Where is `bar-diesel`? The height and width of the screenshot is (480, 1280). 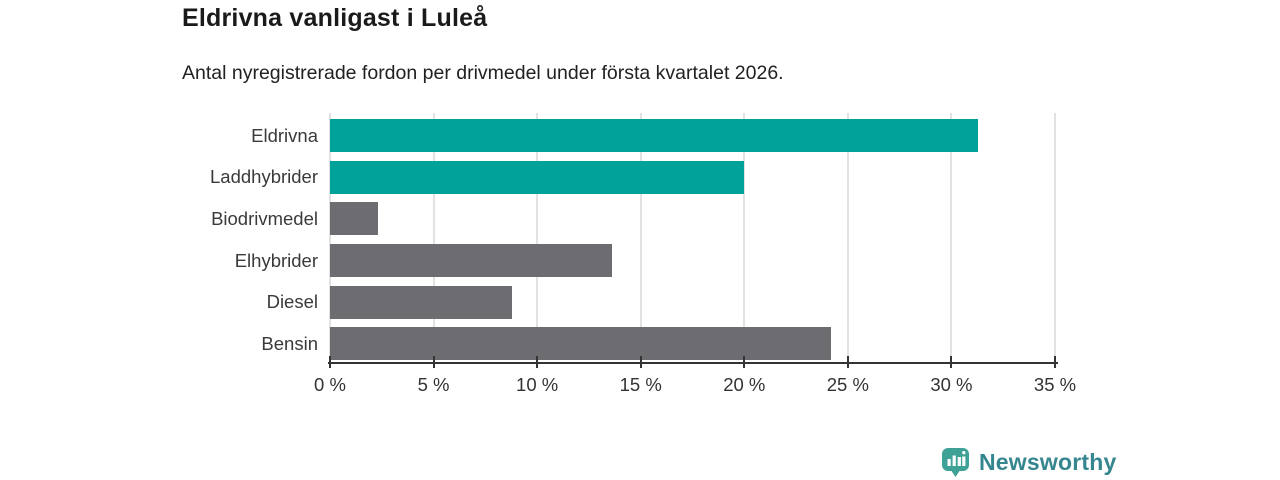 bar-diesel is located at coordinates (421, 302).